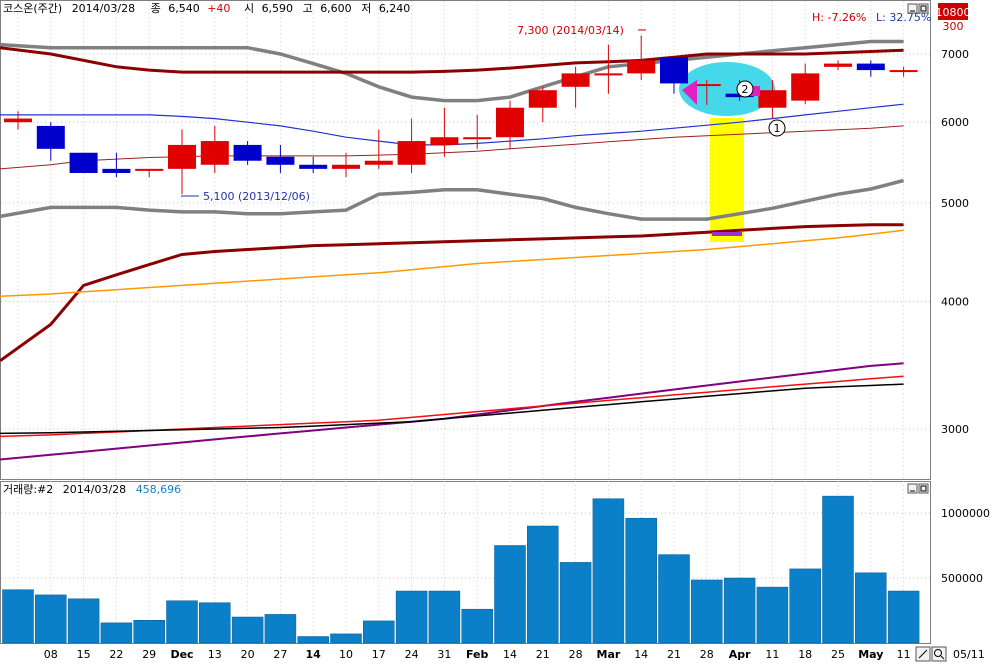  Describe the element at coordinates (181, 654) in the screenshot. I see `x-tick-label: Dec` at that location.